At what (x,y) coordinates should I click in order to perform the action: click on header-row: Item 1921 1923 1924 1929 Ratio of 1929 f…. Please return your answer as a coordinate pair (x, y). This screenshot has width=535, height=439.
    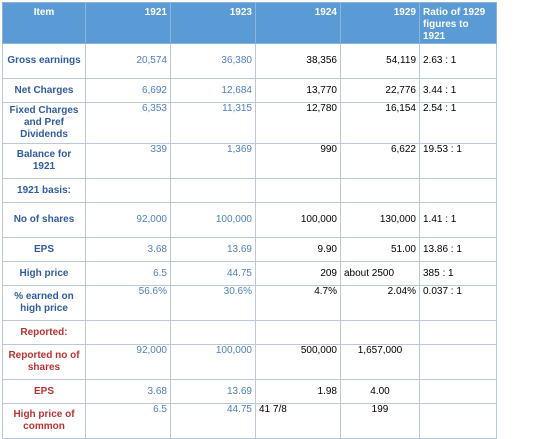
    Looking at the image, I should click on (249, 23).